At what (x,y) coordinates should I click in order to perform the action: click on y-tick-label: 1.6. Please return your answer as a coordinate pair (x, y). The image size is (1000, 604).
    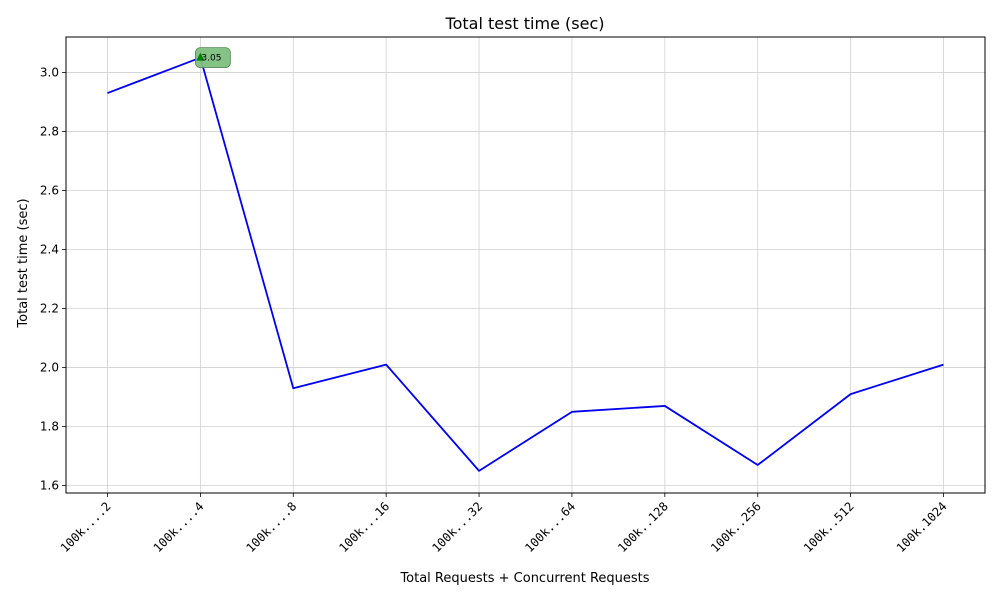
    Looking at the image, I should click on (49, 486).